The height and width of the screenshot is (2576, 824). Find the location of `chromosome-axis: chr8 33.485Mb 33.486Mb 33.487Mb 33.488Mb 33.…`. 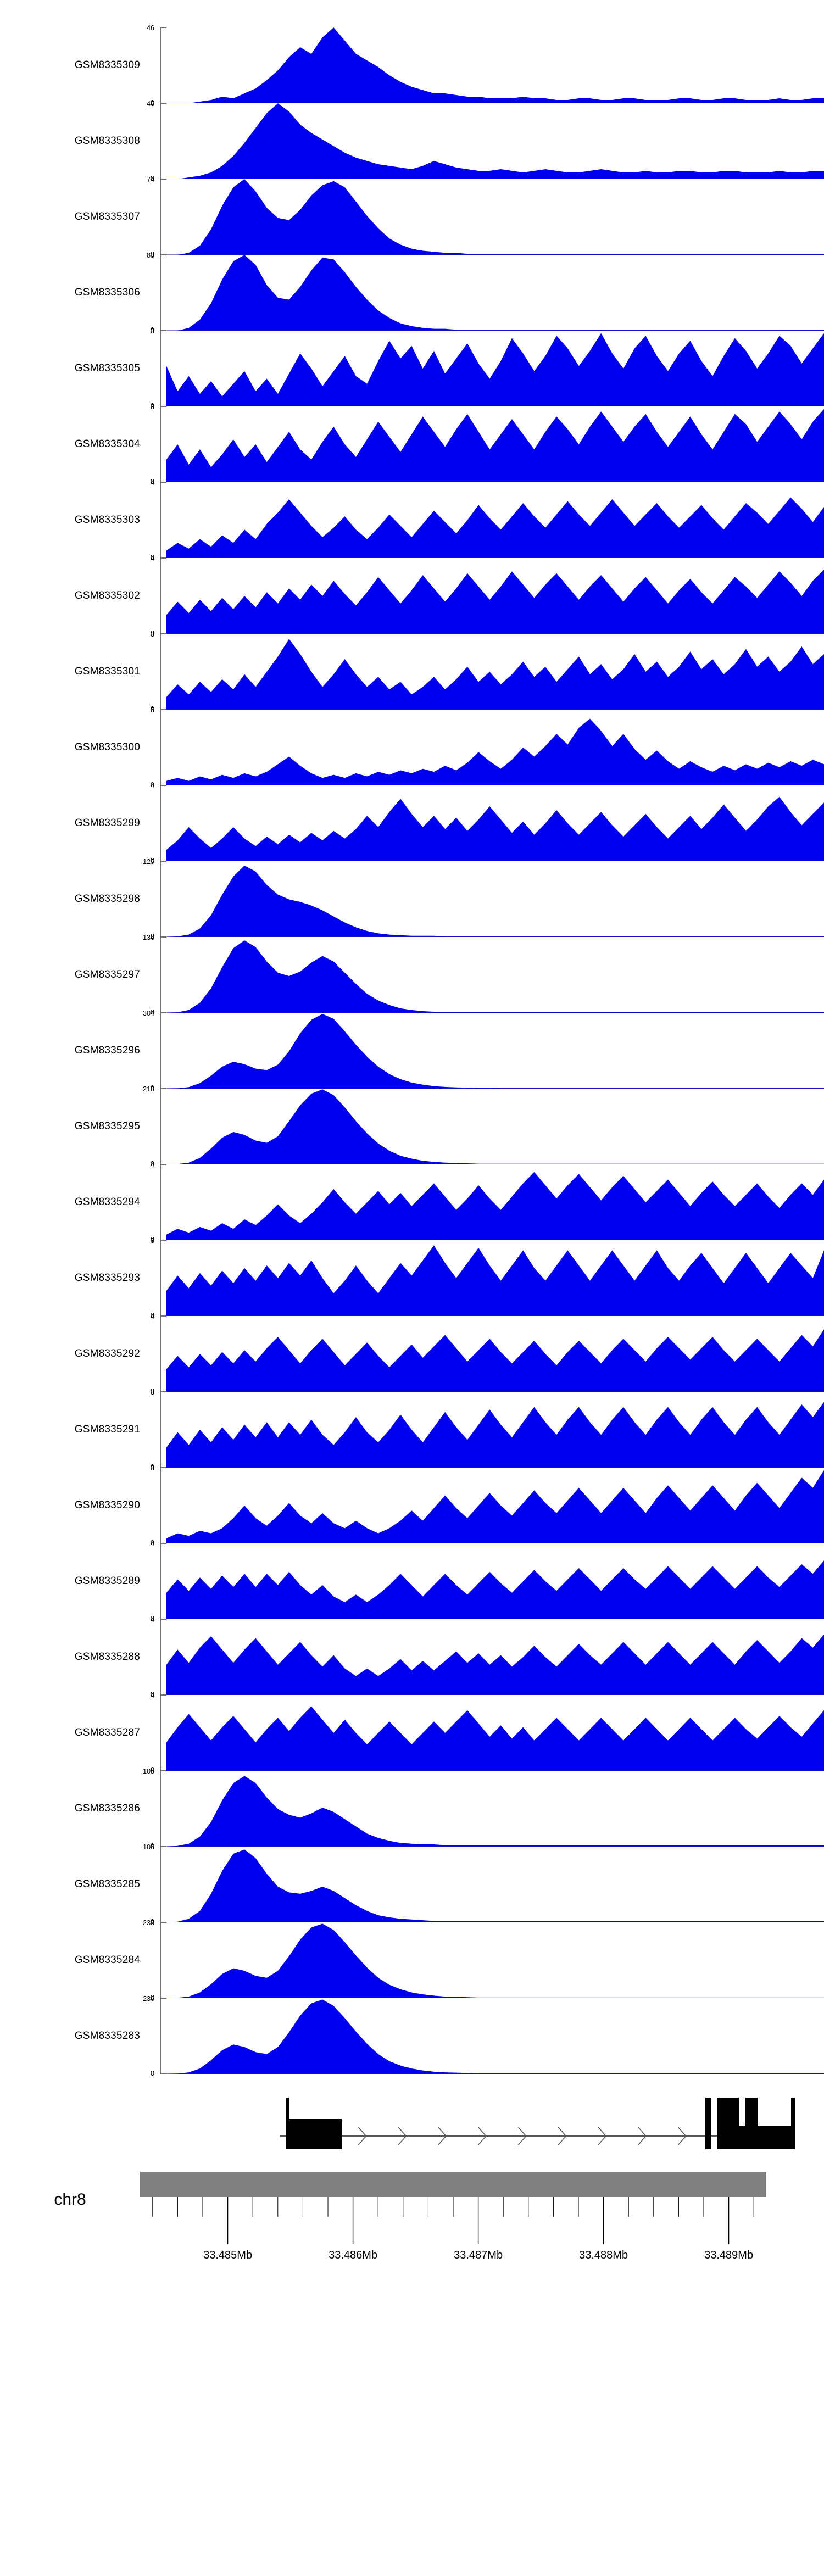

chromosome-axis: chr8 33.485Mb 33.486Mb 33.487Mb 33.488Mb 33.… is located at coordinates (412, 2222).